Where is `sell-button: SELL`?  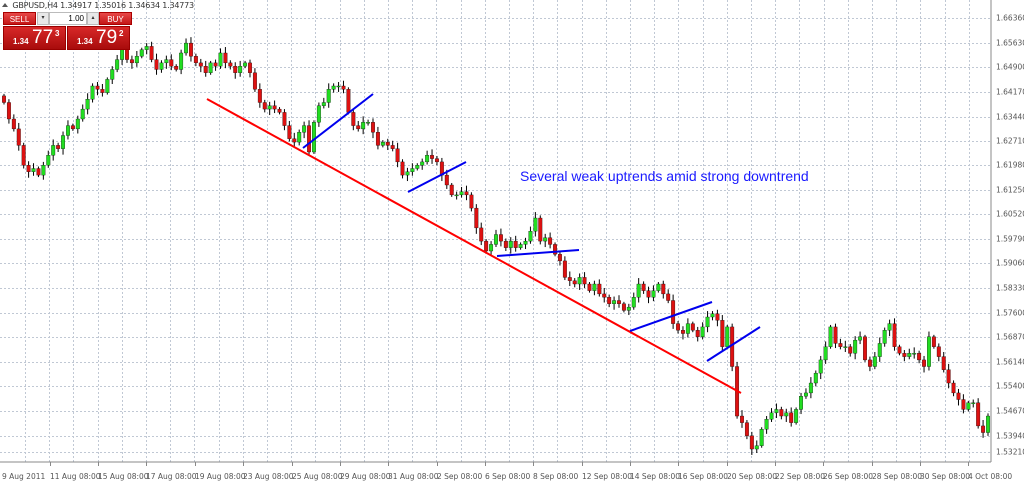
sell-button: SELL is located at coordinates (19, 18).